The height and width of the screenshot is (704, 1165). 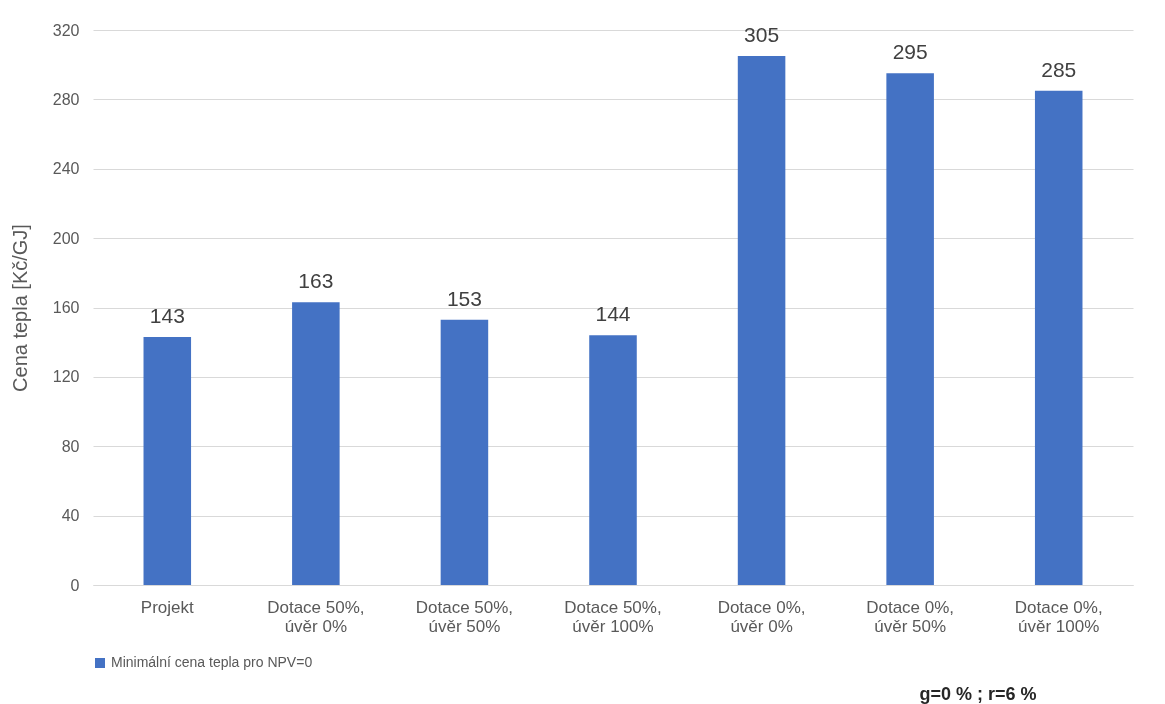 What do you see at coordinates (70, 516) in the screenshot?
I see `y-tick-label: 40` at bounding box center [70, 516].